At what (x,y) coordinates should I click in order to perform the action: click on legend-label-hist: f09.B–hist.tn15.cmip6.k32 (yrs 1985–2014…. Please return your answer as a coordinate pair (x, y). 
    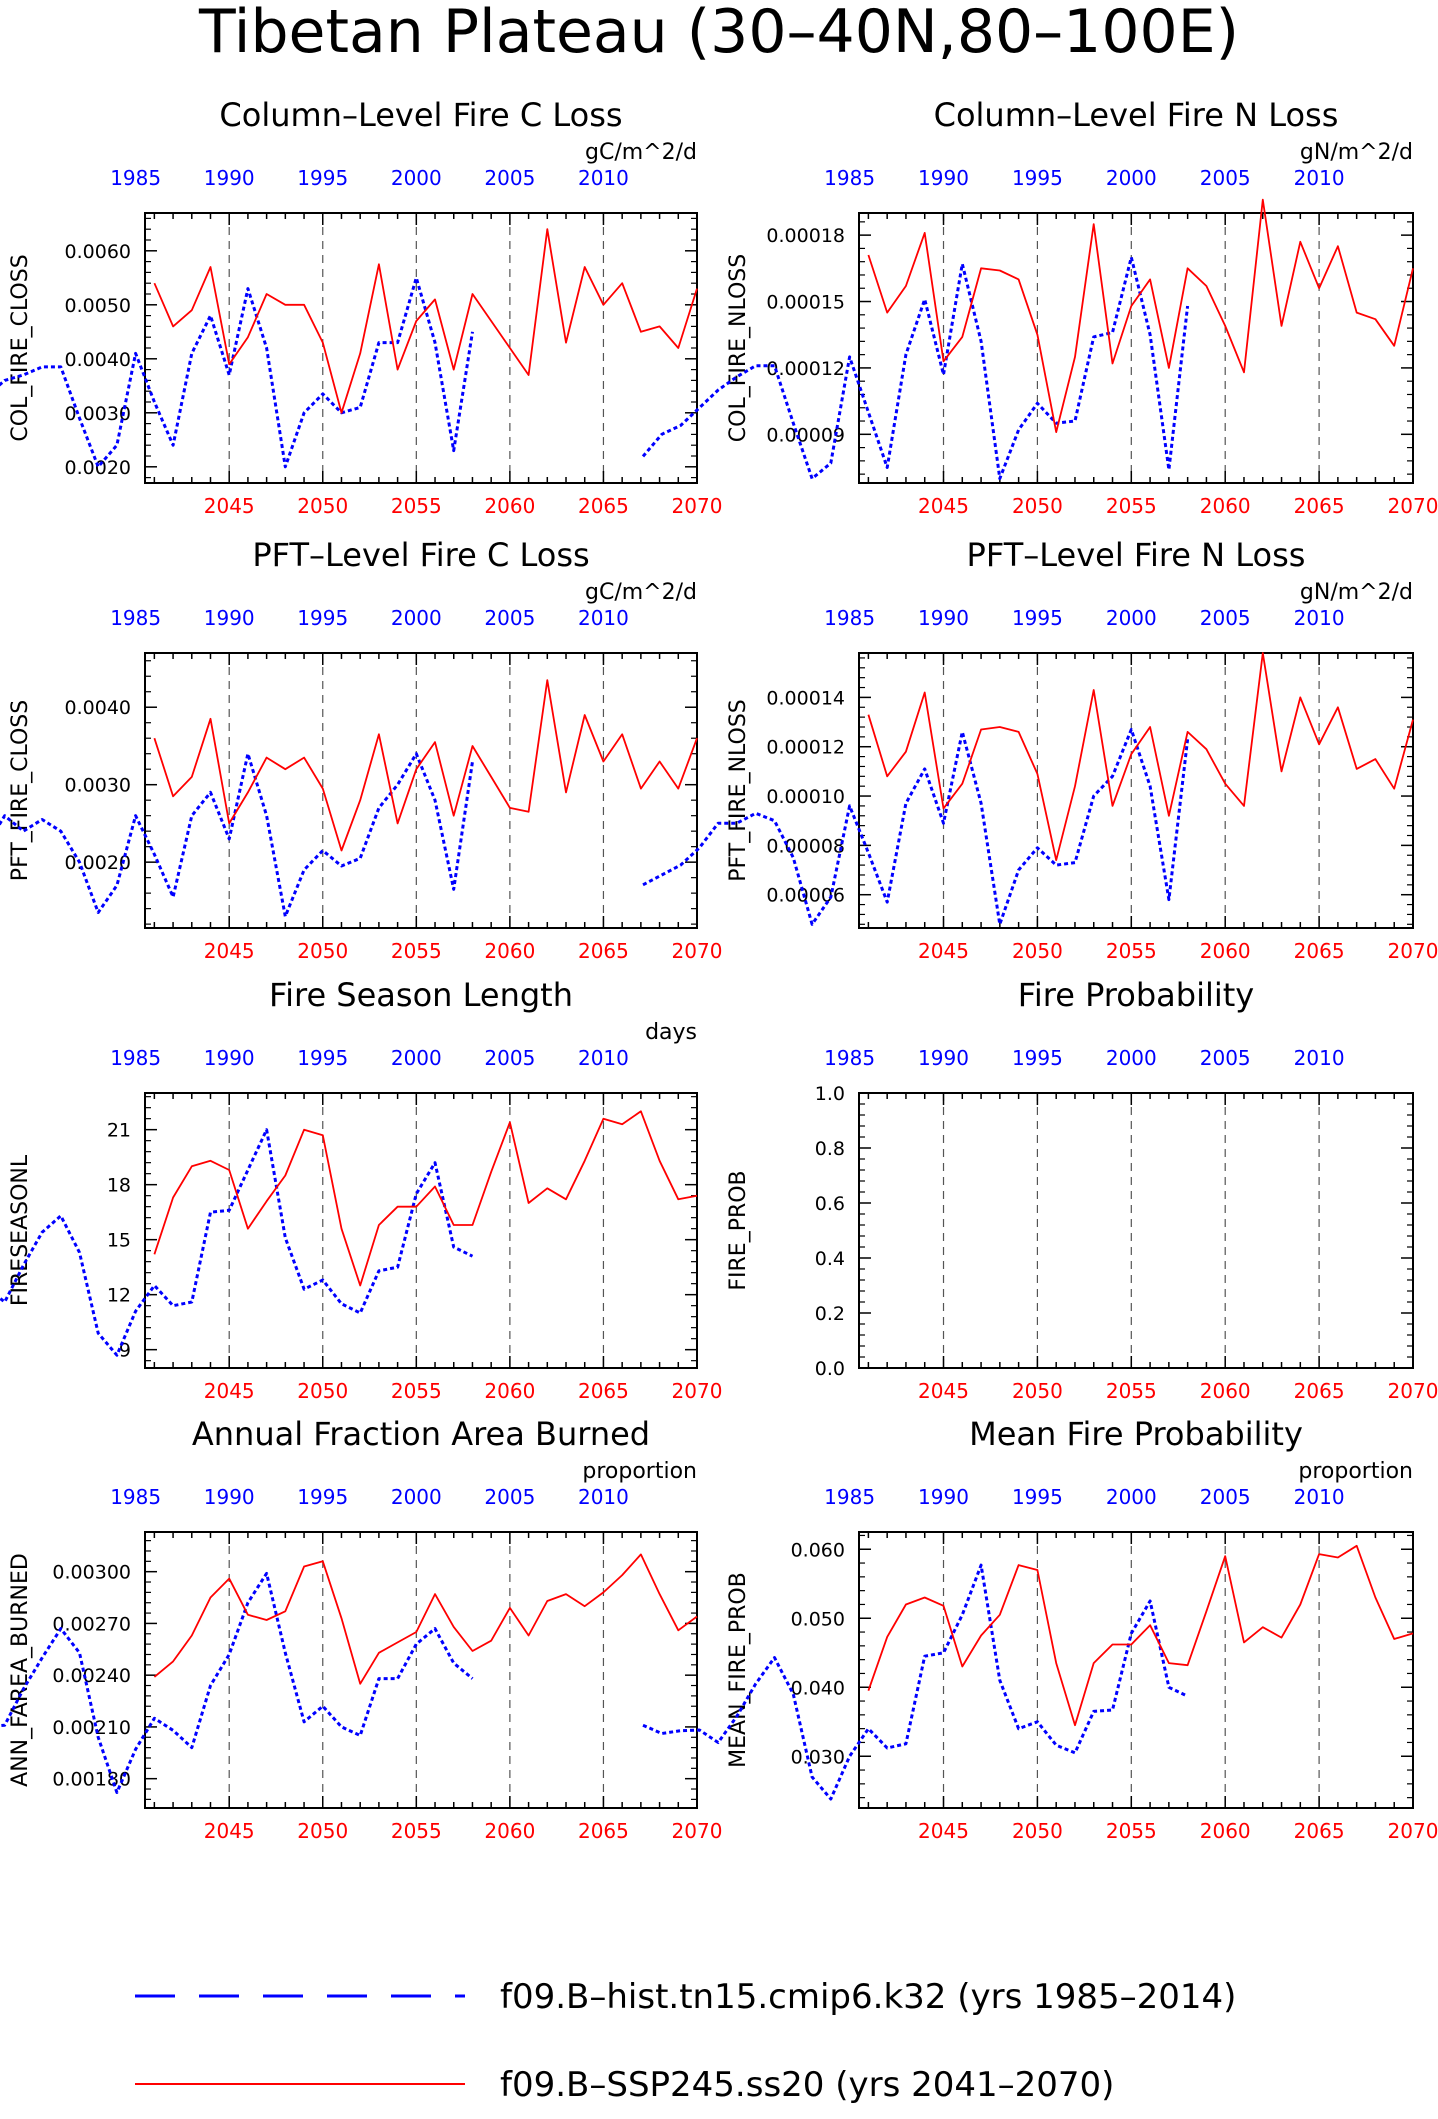
    Looking at the image, I should click on (868, 1997).